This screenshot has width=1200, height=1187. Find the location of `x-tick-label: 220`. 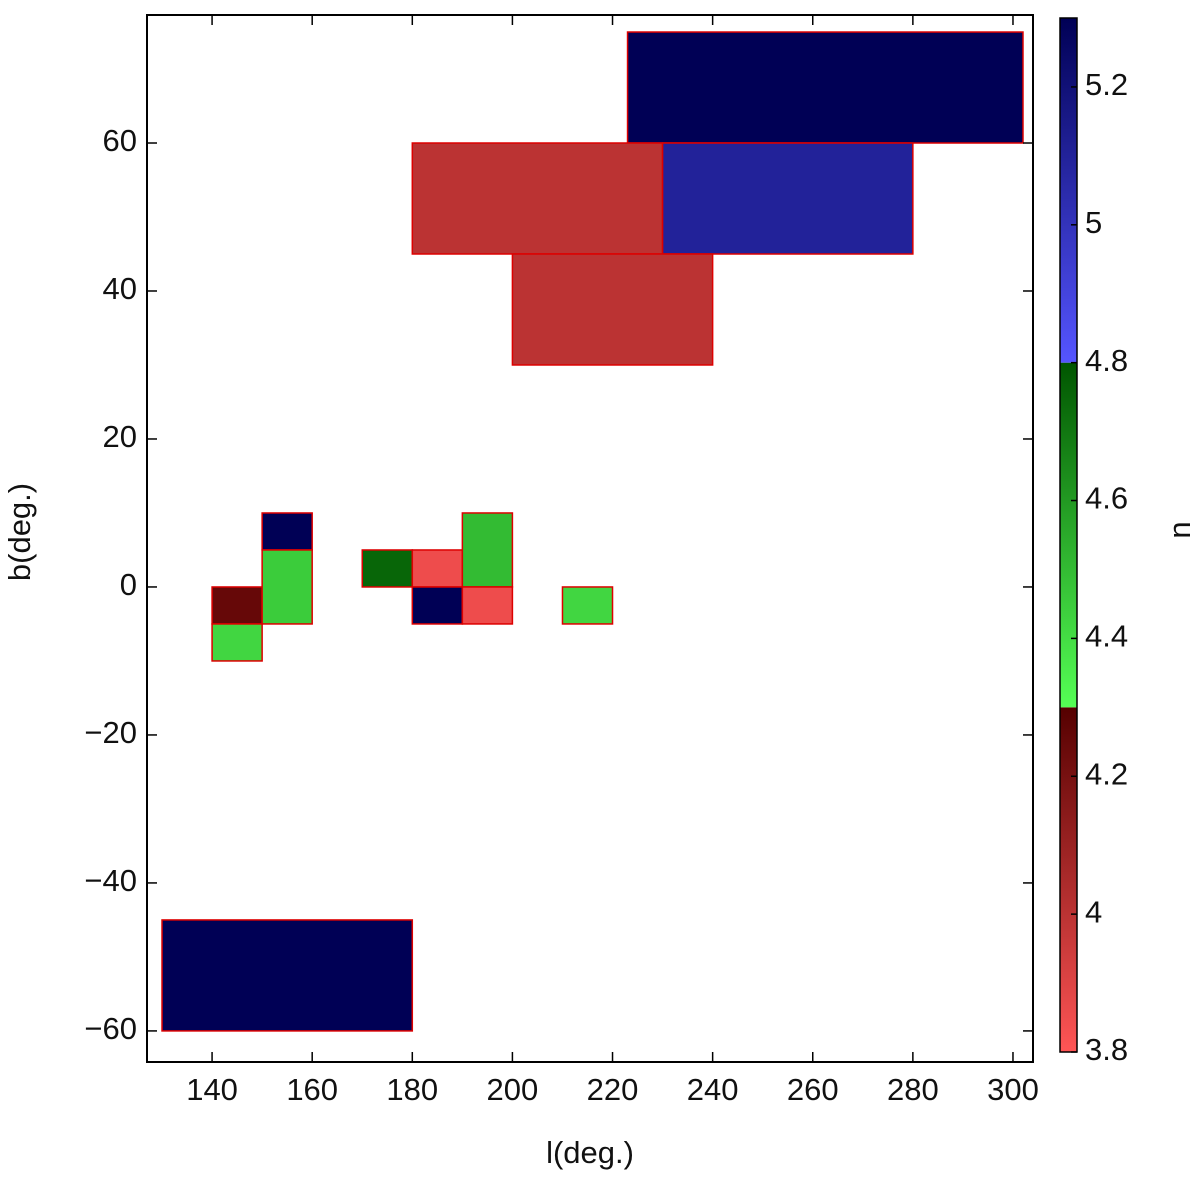

x-tick-label: 220 is located at coordinates (613, 1089).